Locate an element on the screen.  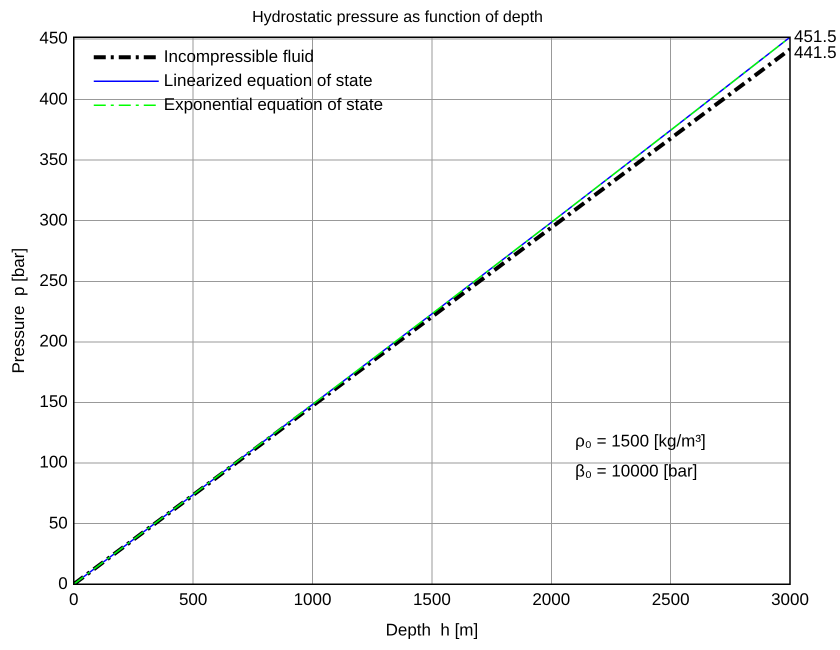
y-tick-label: 100 is located at coordinates (53, 462).